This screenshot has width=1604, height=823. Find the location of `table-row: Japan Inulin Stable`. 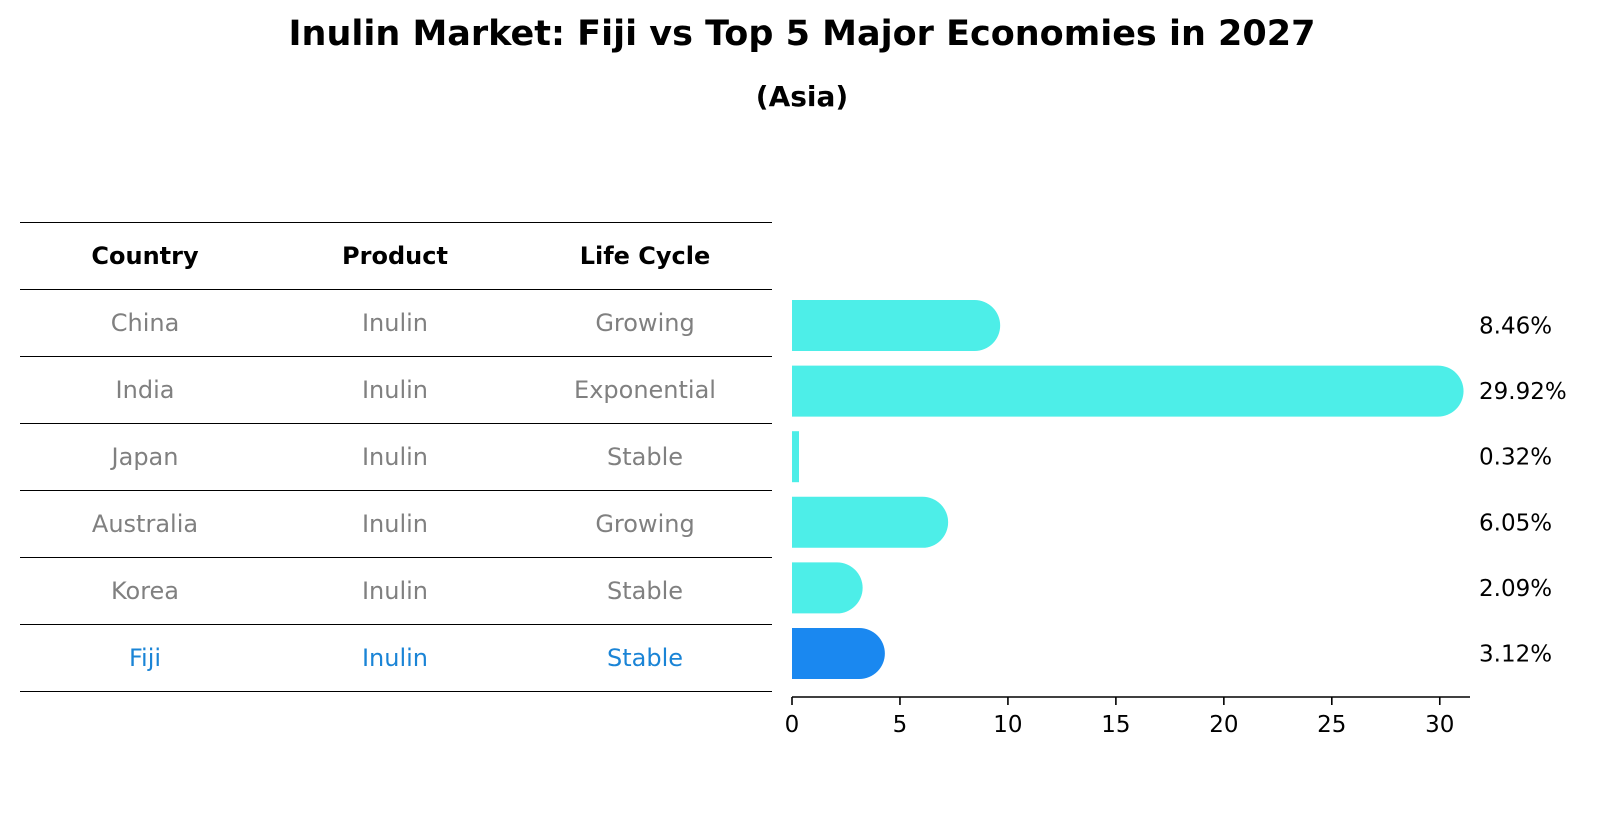

table-row: Japan Inulin Stable is located at coordinates (396, 457).